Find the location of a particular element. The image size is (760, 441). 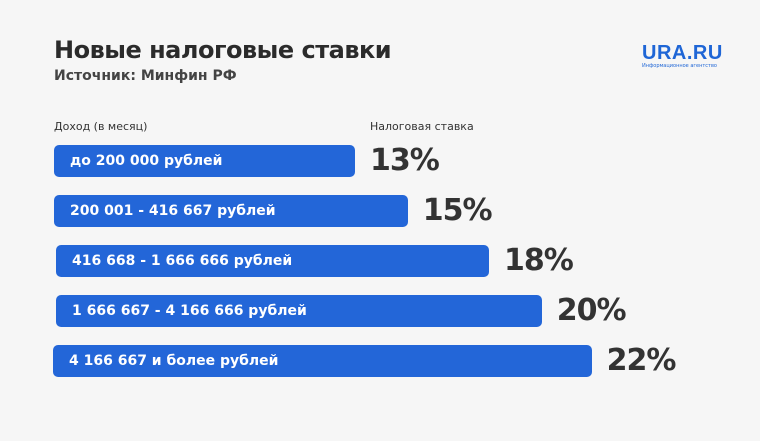

rate-label-2: 15% is located at coordinates (457, 210).